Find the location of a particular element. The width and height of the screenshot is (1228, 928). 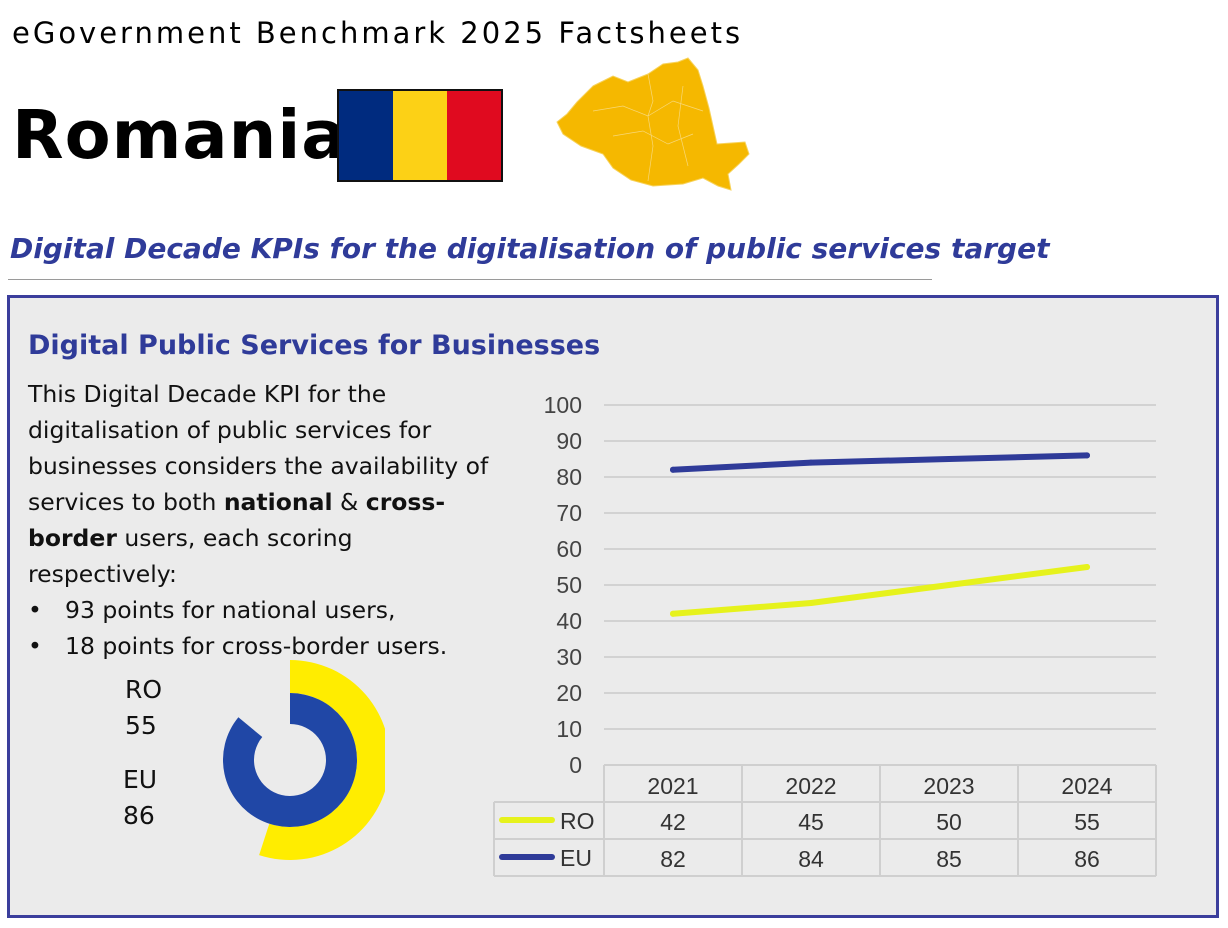

y-tick-label: 100 is located at coordinates (563, 405).